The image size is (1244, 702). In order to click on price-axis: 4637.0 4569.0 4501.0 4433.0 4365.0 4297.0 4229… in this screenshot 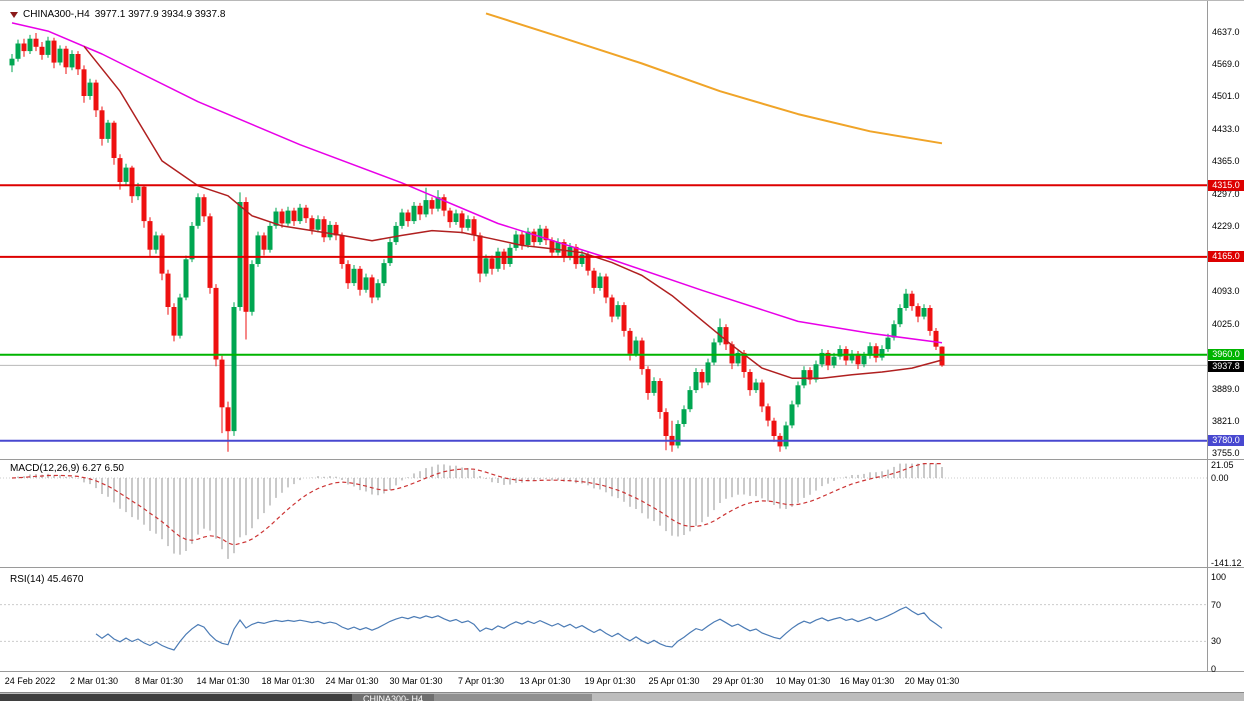, I will do `click(1226, 336)`.